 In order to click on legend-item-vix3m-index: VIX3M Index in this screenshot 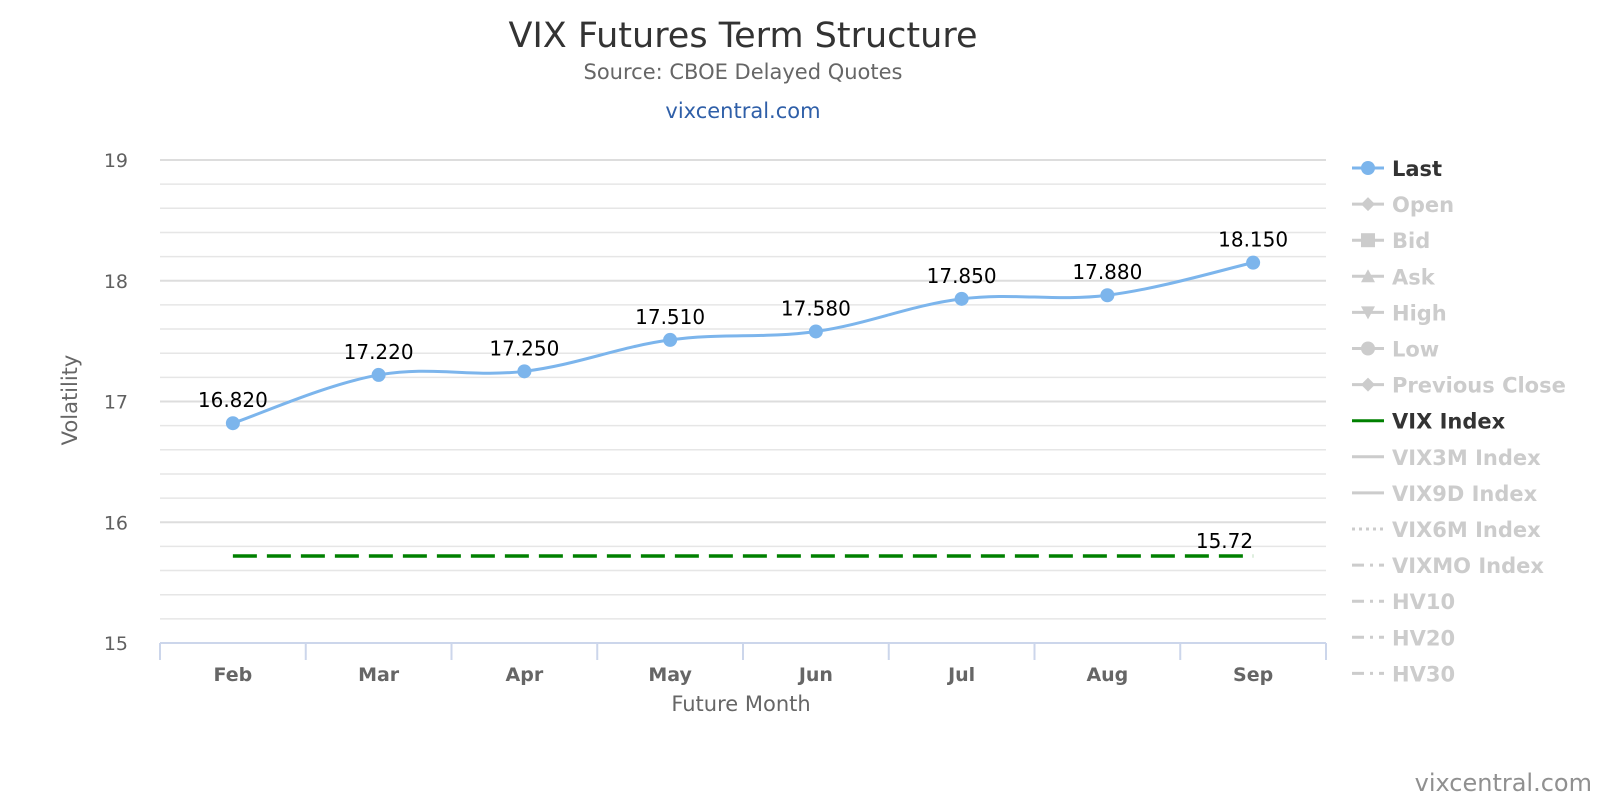, I will do `click(1446, 458)`.